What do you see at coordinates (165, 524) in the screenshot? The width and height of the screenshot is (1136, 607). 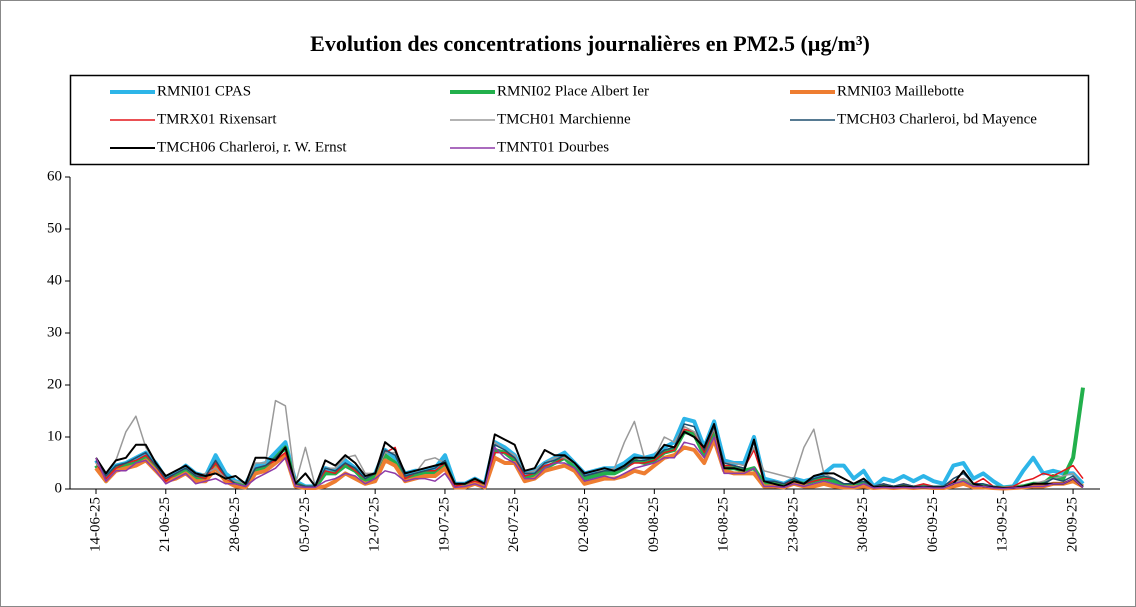 I see `x-tick-label: 21-06-25` at bounding box center [165, 524].